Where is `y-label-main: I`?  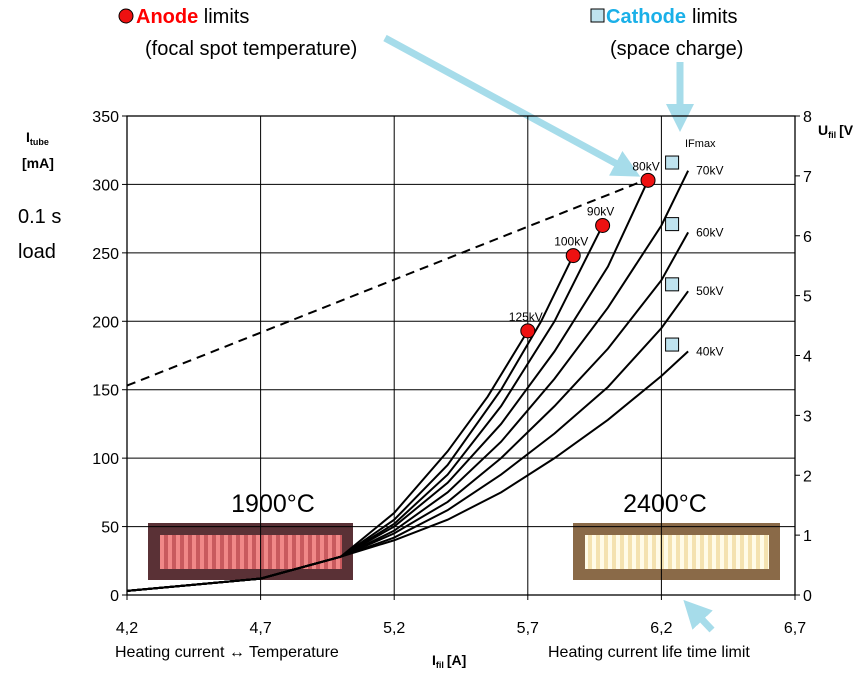 y-label-main: I is located at coordinates (28, 137).